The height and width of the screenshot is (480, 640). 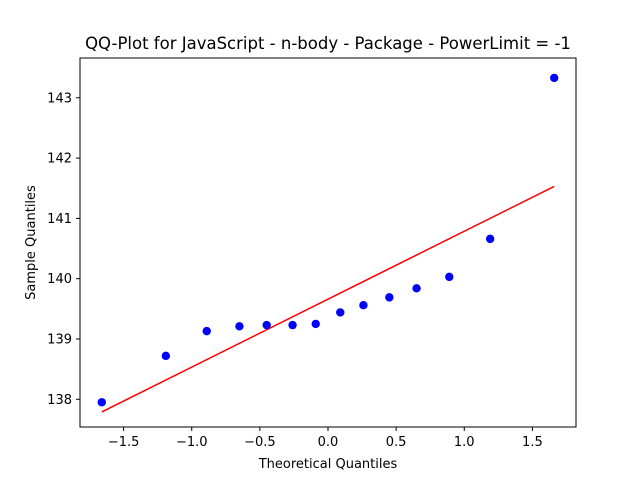 What do you see at coordinates (328, 442) in the screenshot?
I see `x-tick-label: 0.0` at bounding box center [328, 442].